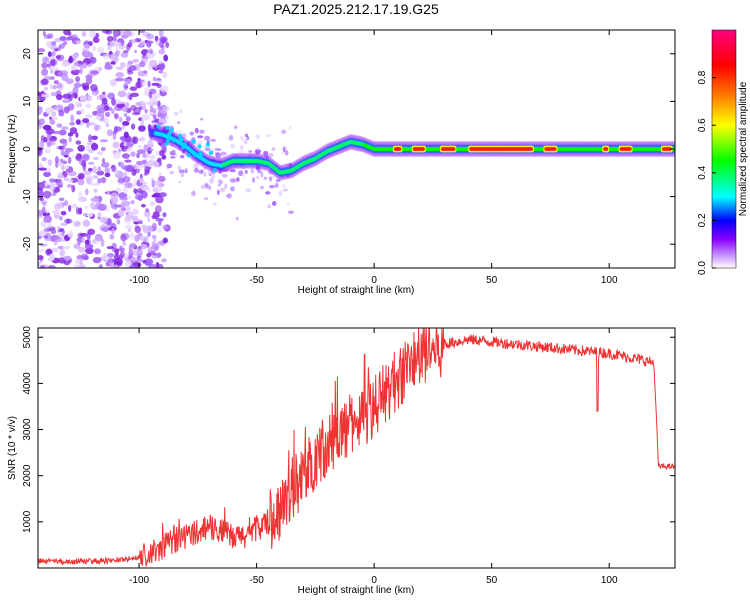 Image resolution: width=750 pixels, height=600 pixels. What do you see at coordinates (724, 149) in the screenshot?
I see `colorbar-gradient` at bounding box center [724, 149].